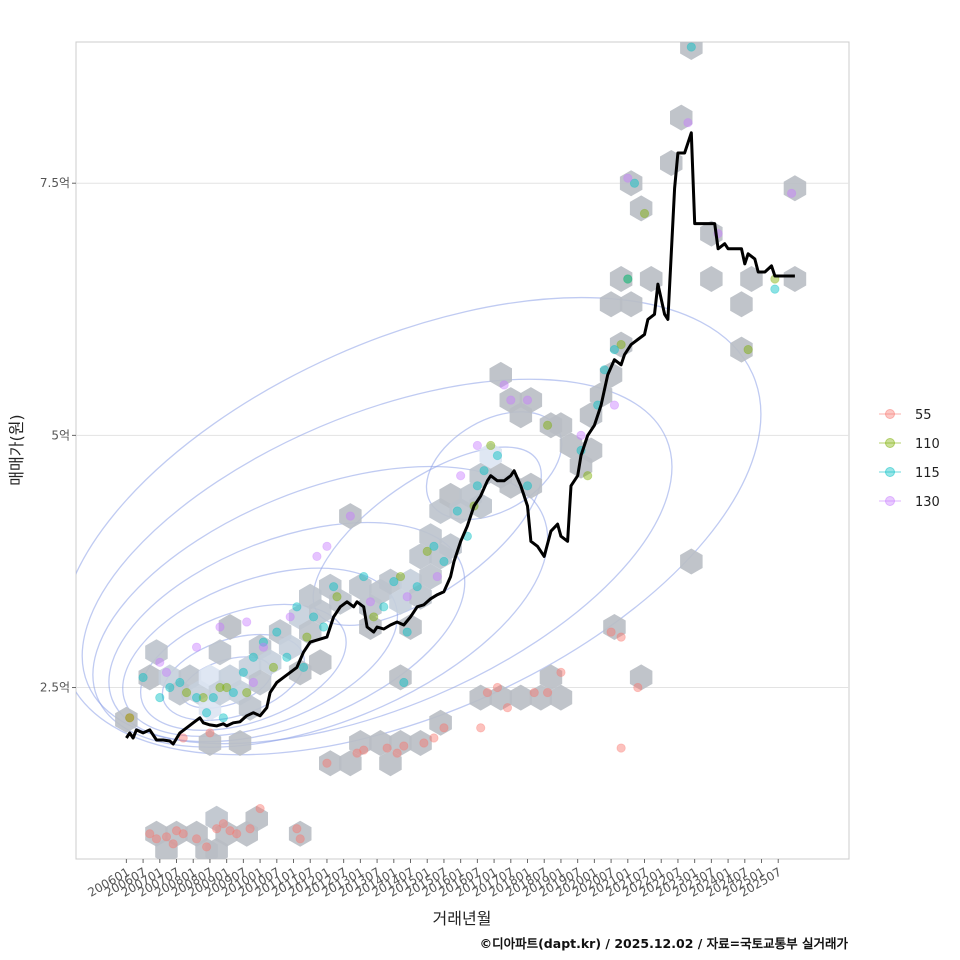 The image size is (960, 960). What do you see at coordinates (58, 435) in the screenshot?
I see `y-axis: 2.5억 5억 7.5억` at bounding box center [58, 435].